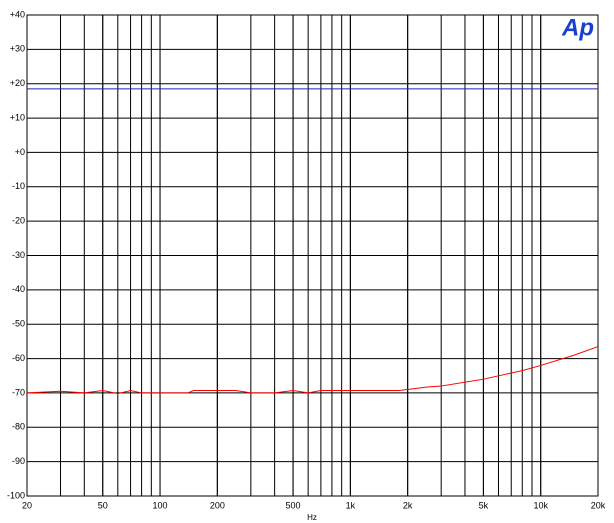  What do you see at coordinates (540, 505) in the screenshot?
I see `x-tick-label: 10k` at bounding box center [540, 505].